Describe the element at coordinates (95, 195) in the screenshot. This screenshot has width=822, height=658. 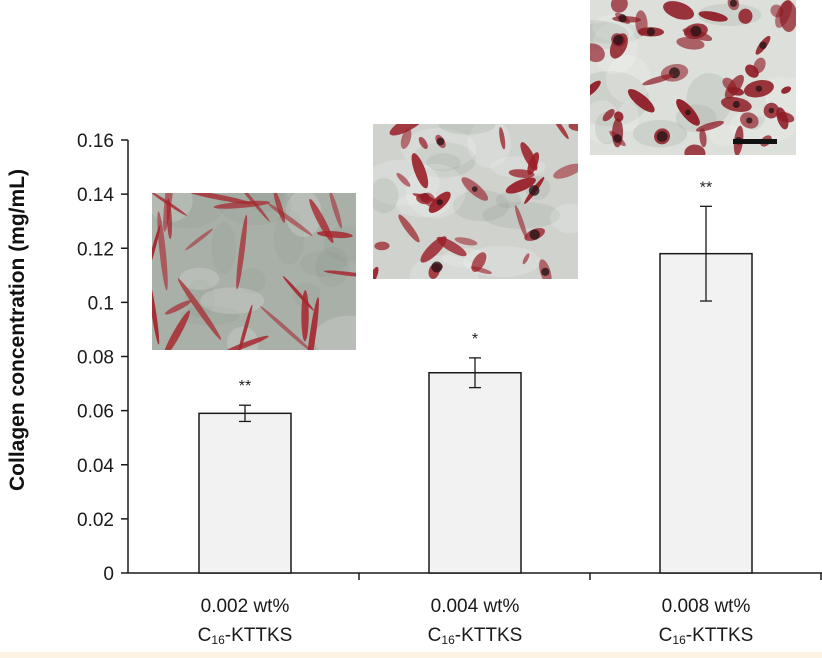
I see `y-tick-label: 0.14` at that location.